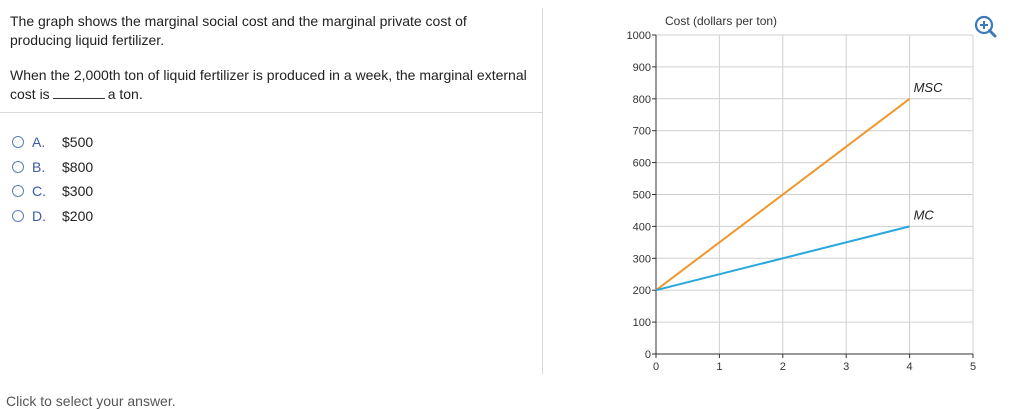 This screenshot has width=1024, height=409. Describe the element at coordinates (924, 214) in the screenshot. I see `series-label-mc: MC` at that location.